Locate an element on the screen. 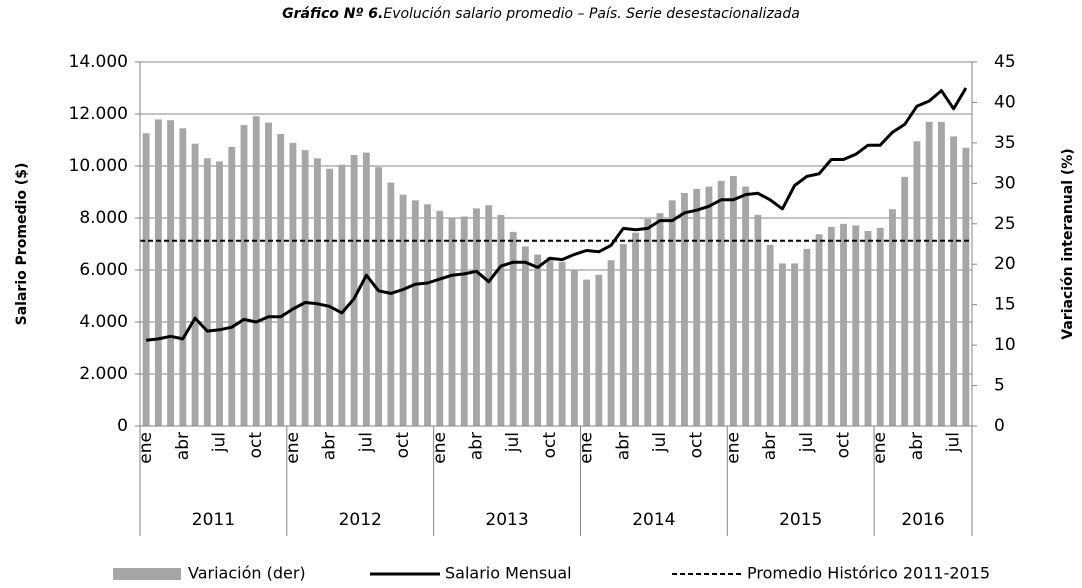 This screenshot has width=1082, height=588. y-tick-label: 4.000 is located at coordinates (103, 322).